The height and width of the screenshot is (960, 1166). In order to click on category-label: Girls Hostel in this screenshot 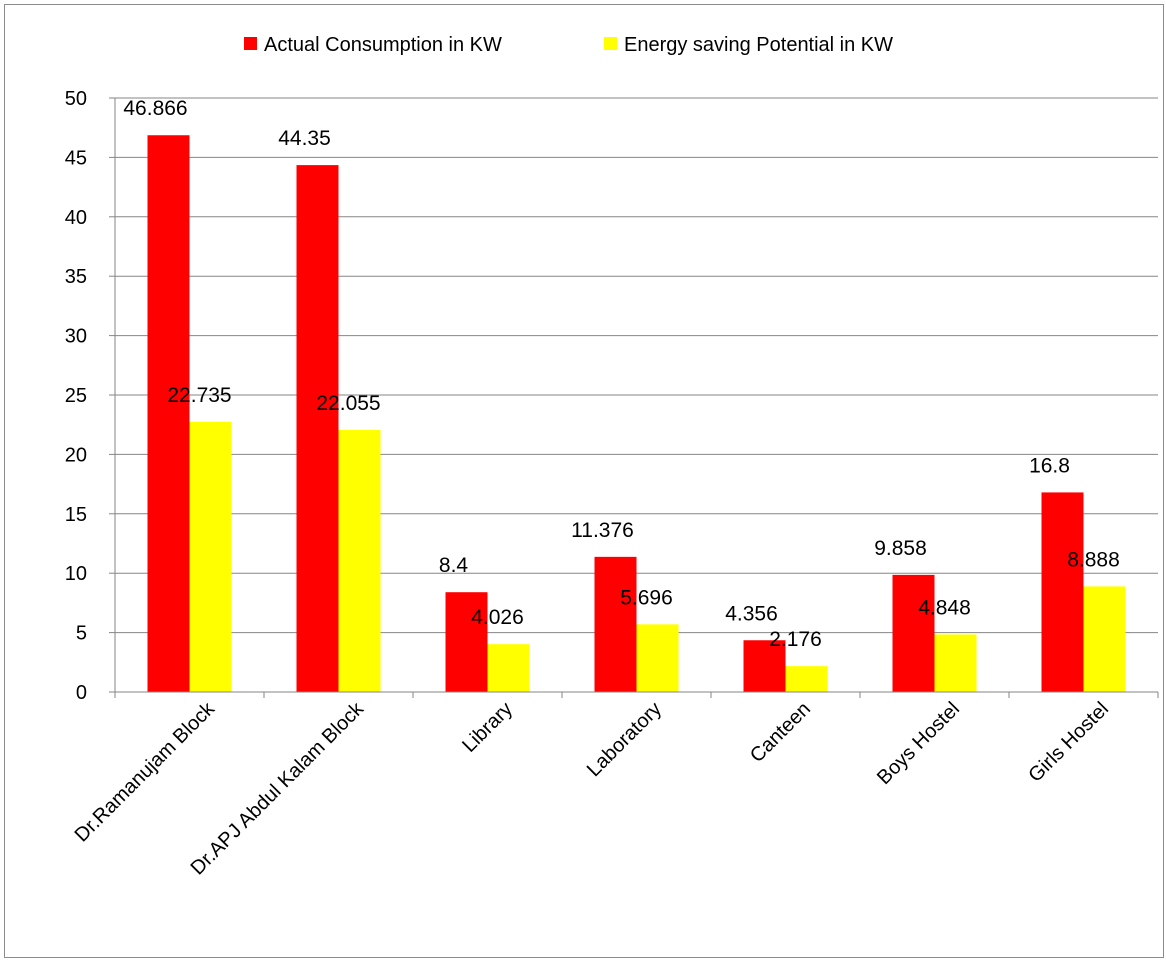, I will do `click(1068, 742)`.